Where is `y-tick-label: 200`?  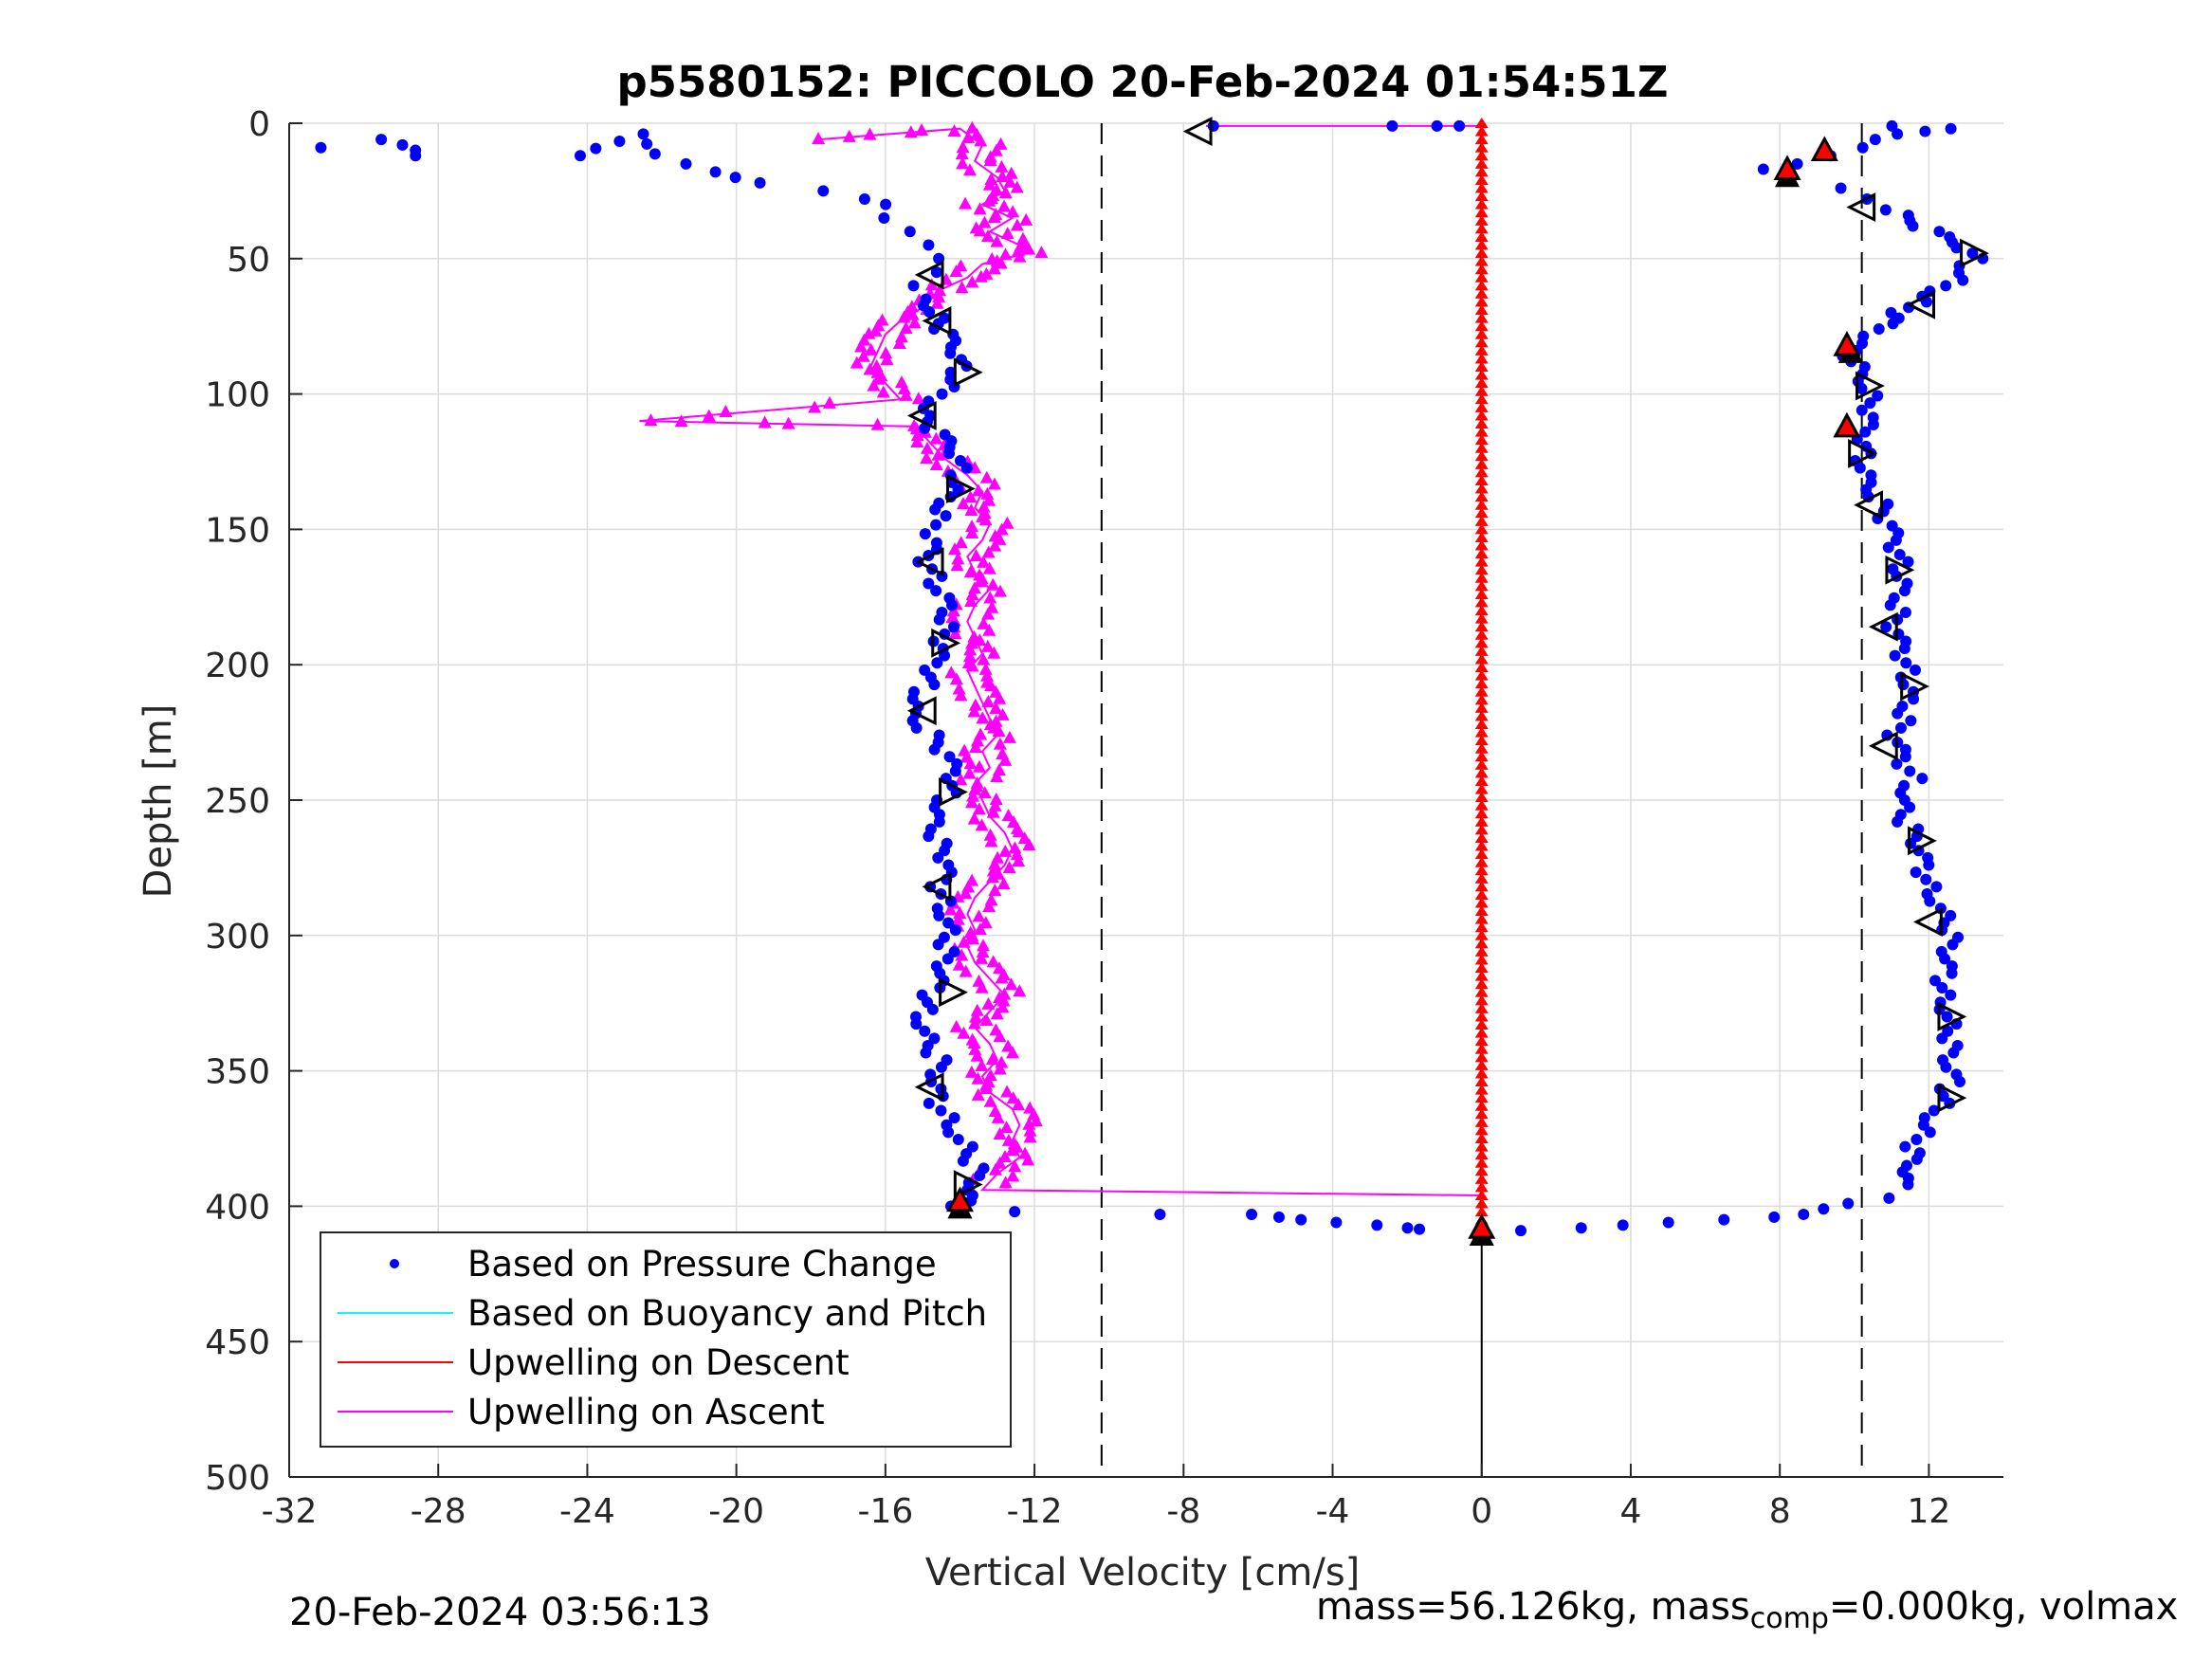 y-tick-label: 200 is located at coordinates (237, 666).